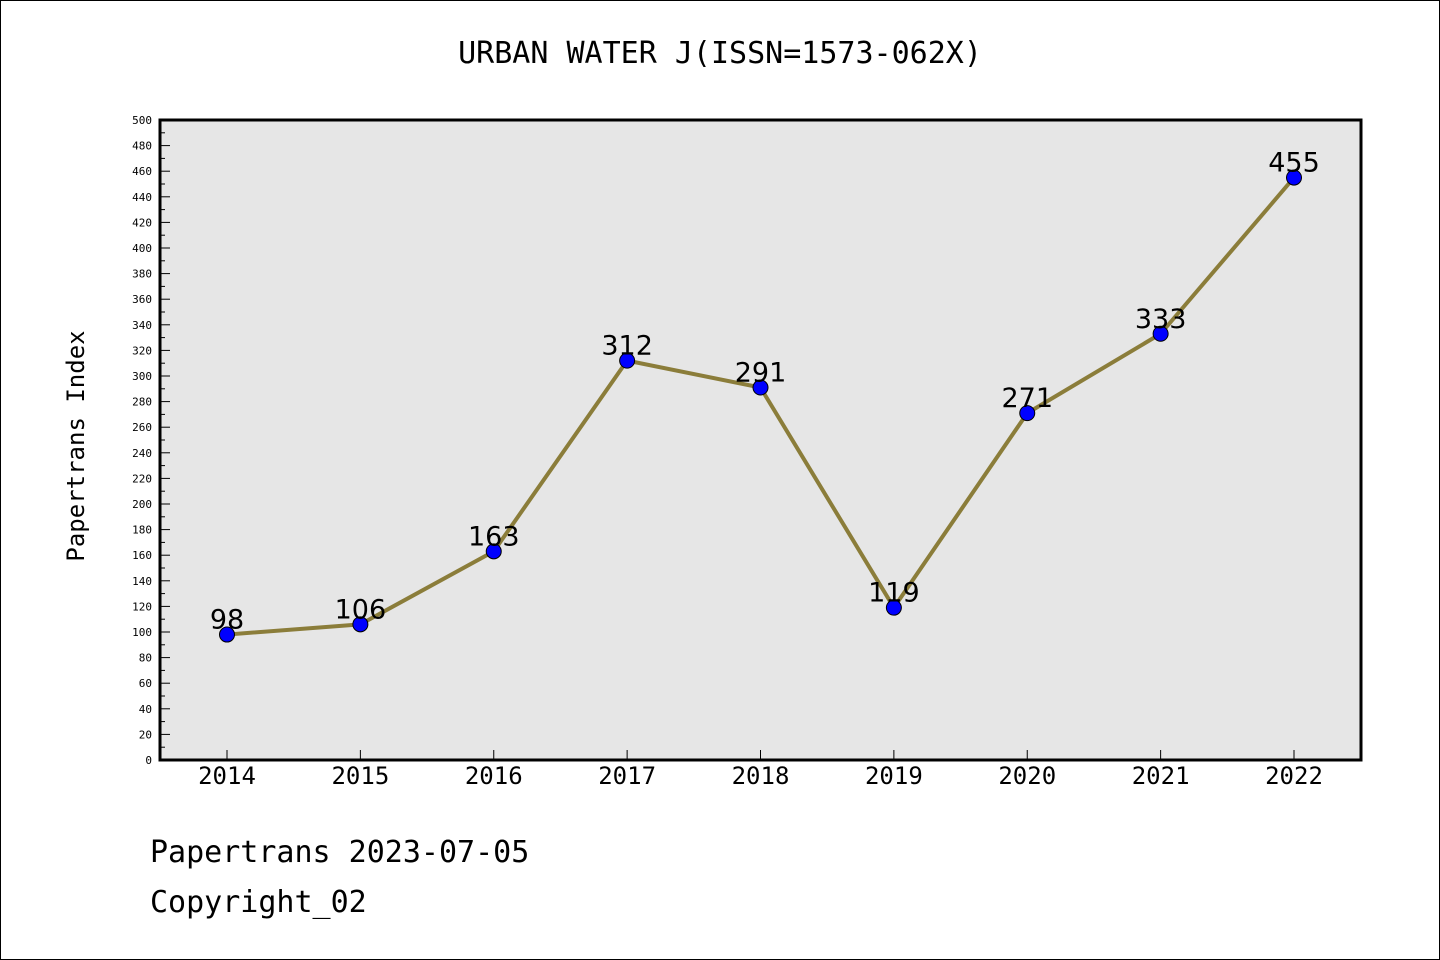  Describe the element at coordinates (142, 504) in the screenshot. I see `y-tick-label: 200` at that location.